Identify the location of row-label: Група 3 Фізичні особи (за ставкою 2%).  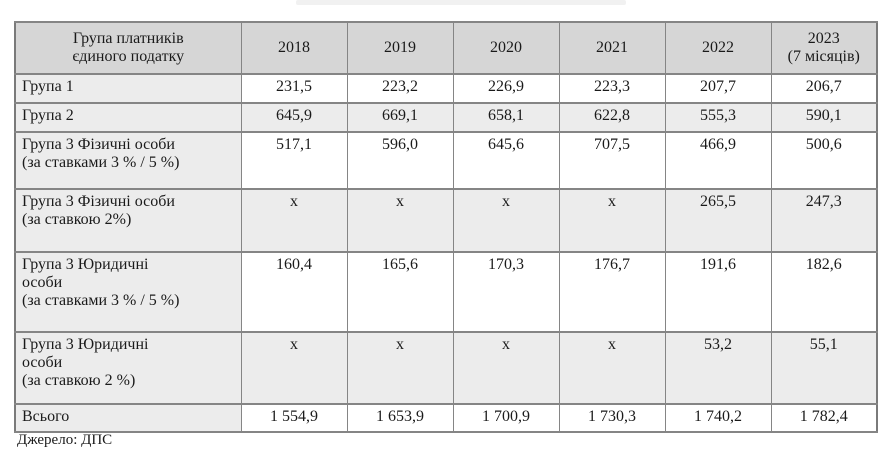
(128, 220).